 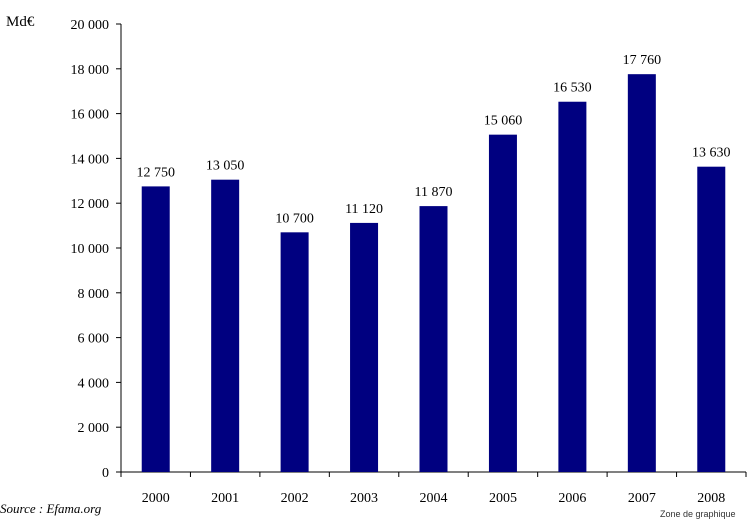 I want to click on bar-2000, so click(x=155, y=329).